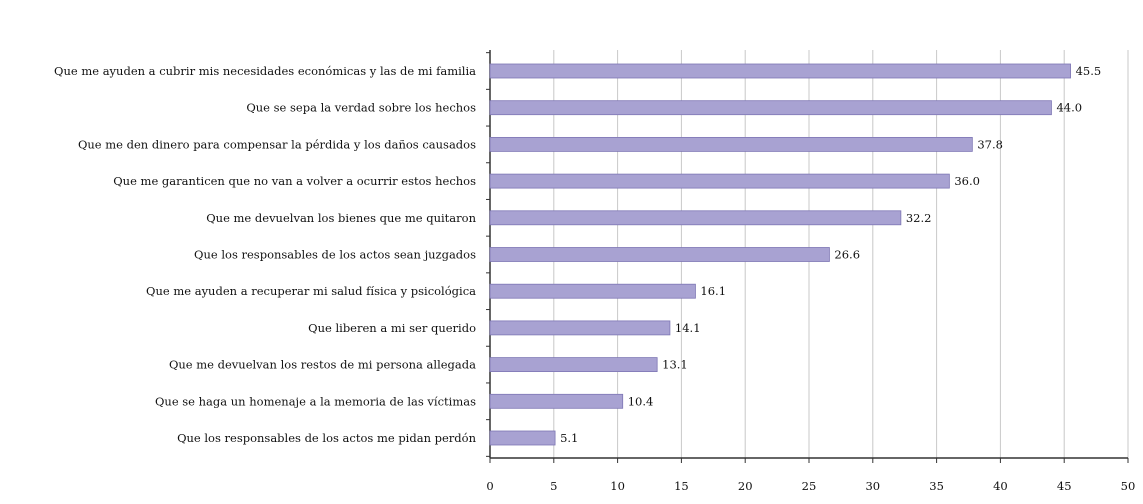  What do you see at coordinates (990, 144) in the screenshot?
I see `data-label: 37.8` at bounding box center [990, 144].